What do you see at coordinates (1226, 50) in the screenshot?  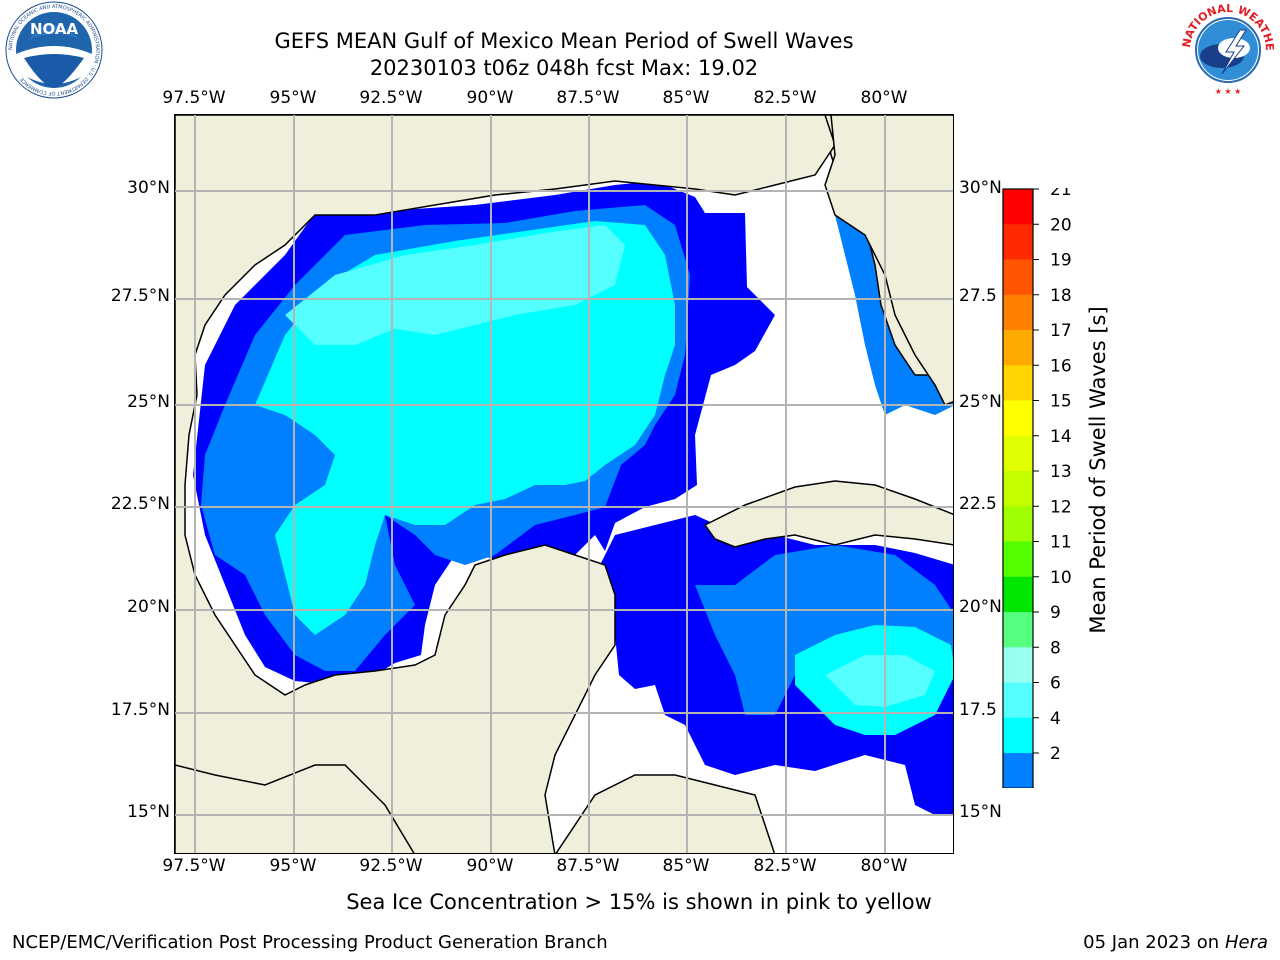 I see `nws-logo: NATIONAL WEATHER SERVICE ★ ★ ★` at bounding box center [1226, 50].